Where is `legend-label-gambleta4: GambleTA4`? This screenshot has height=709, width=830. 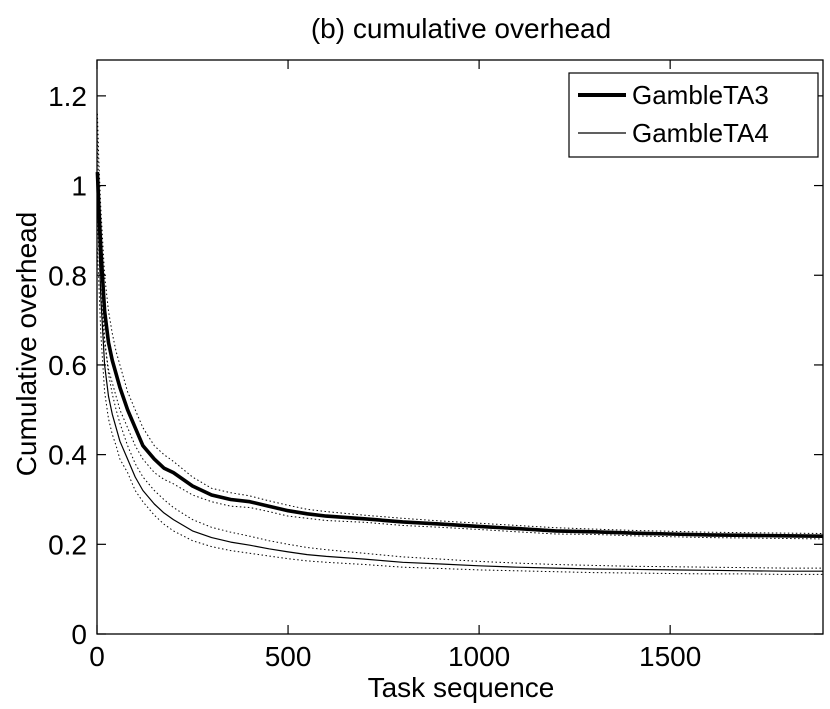 legend-label-gambleta4: GambleTA4 is located at coordinates (700, 133).